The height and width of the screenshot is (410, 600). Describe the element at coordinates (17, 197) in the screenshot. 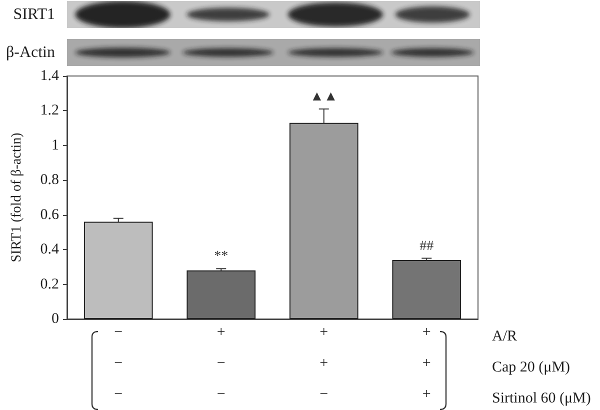

I see `y-axis-title: SIRT1 (fold of β-actin)` at that location.